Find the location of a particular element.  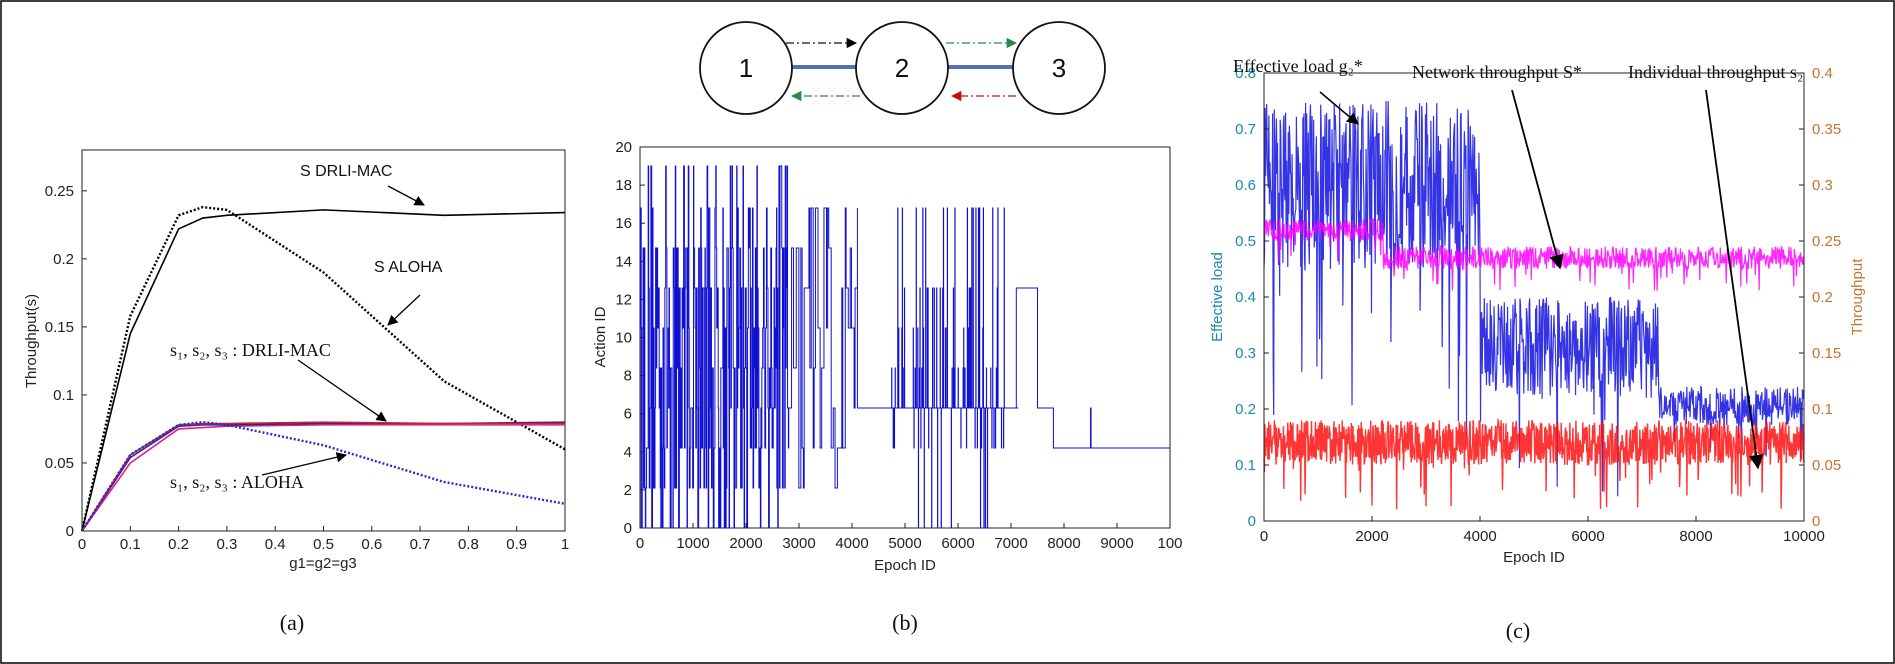

arrow-s-drli-mac is located at coordinates (406, 195).